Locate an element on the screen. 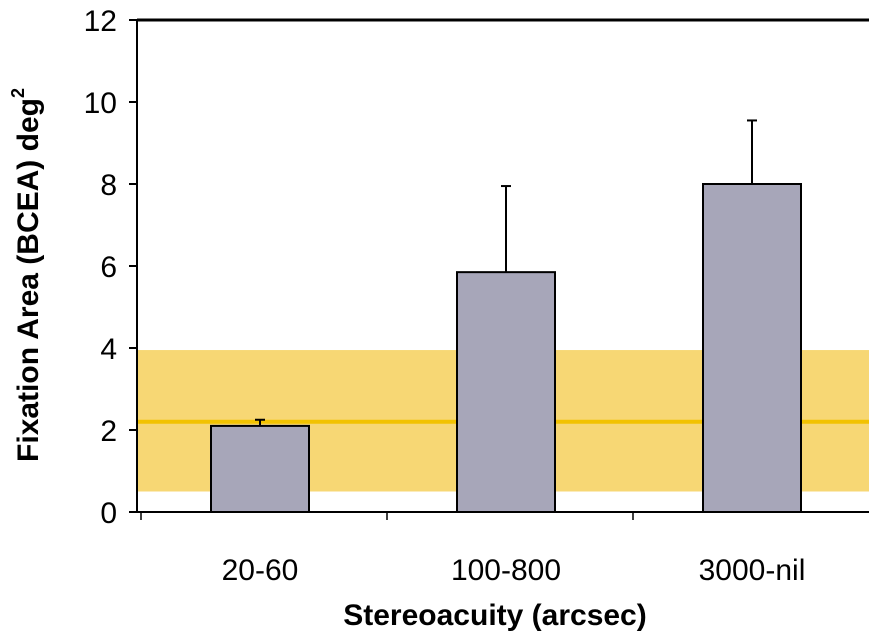 The image size is (869, 644). y-axis-title: Fixation Area (BCEA) deg2 is located at coordinates (26, 275).